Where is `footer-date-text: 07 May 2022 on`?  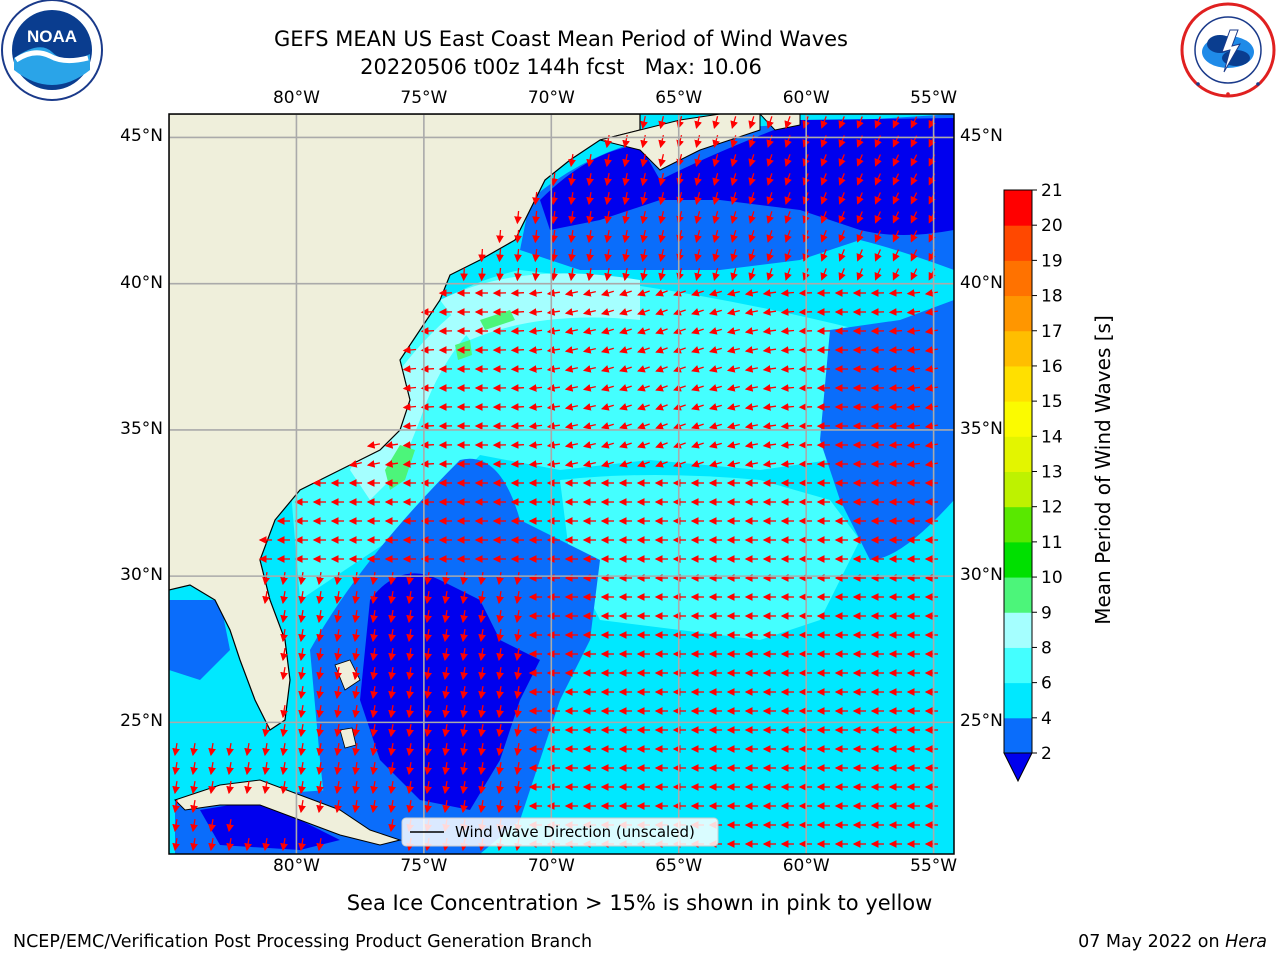
footer-date-text: 07 May 2022 on is located at coordinates (1152, 942).